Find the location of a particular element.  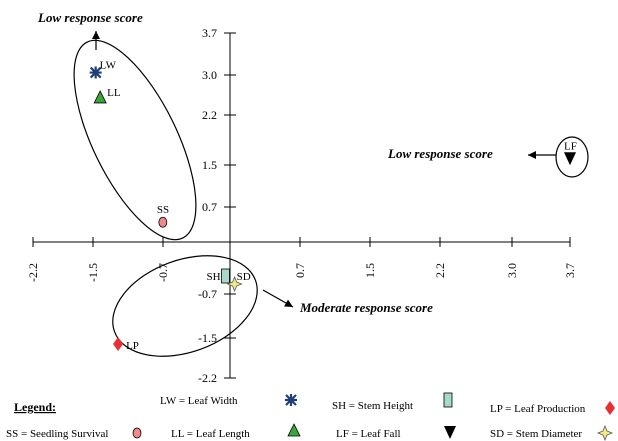

legend-marker-triangle-down is located at coordinates (450, 432).